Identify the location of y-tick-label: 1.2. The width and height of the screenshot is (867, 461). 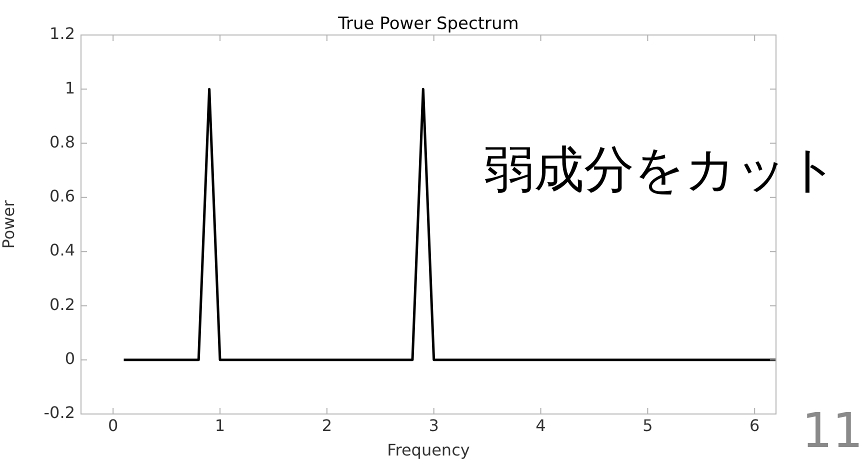
(62, 34).